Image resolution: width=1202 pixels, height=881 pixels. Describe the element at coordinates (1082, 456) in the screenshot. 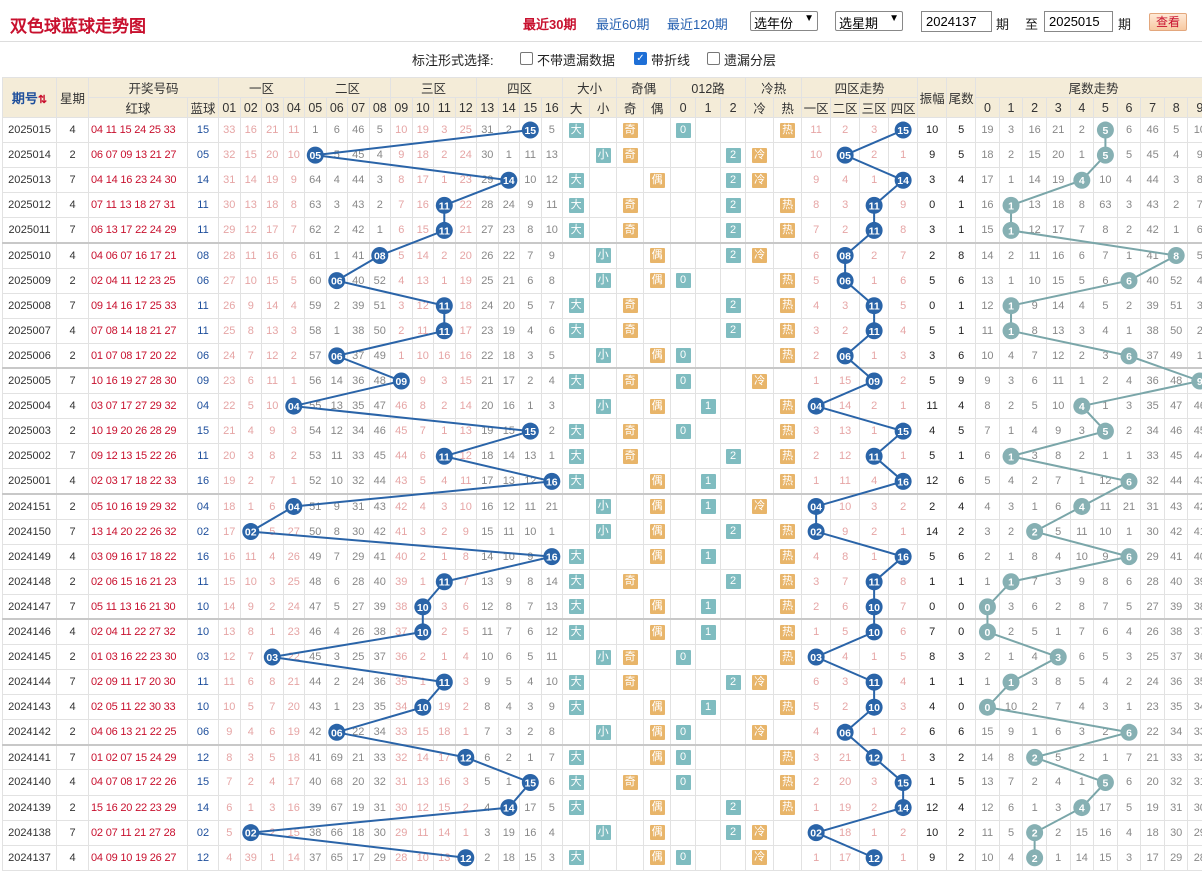

I see `tail-trend-cell-4: 2` at that location.